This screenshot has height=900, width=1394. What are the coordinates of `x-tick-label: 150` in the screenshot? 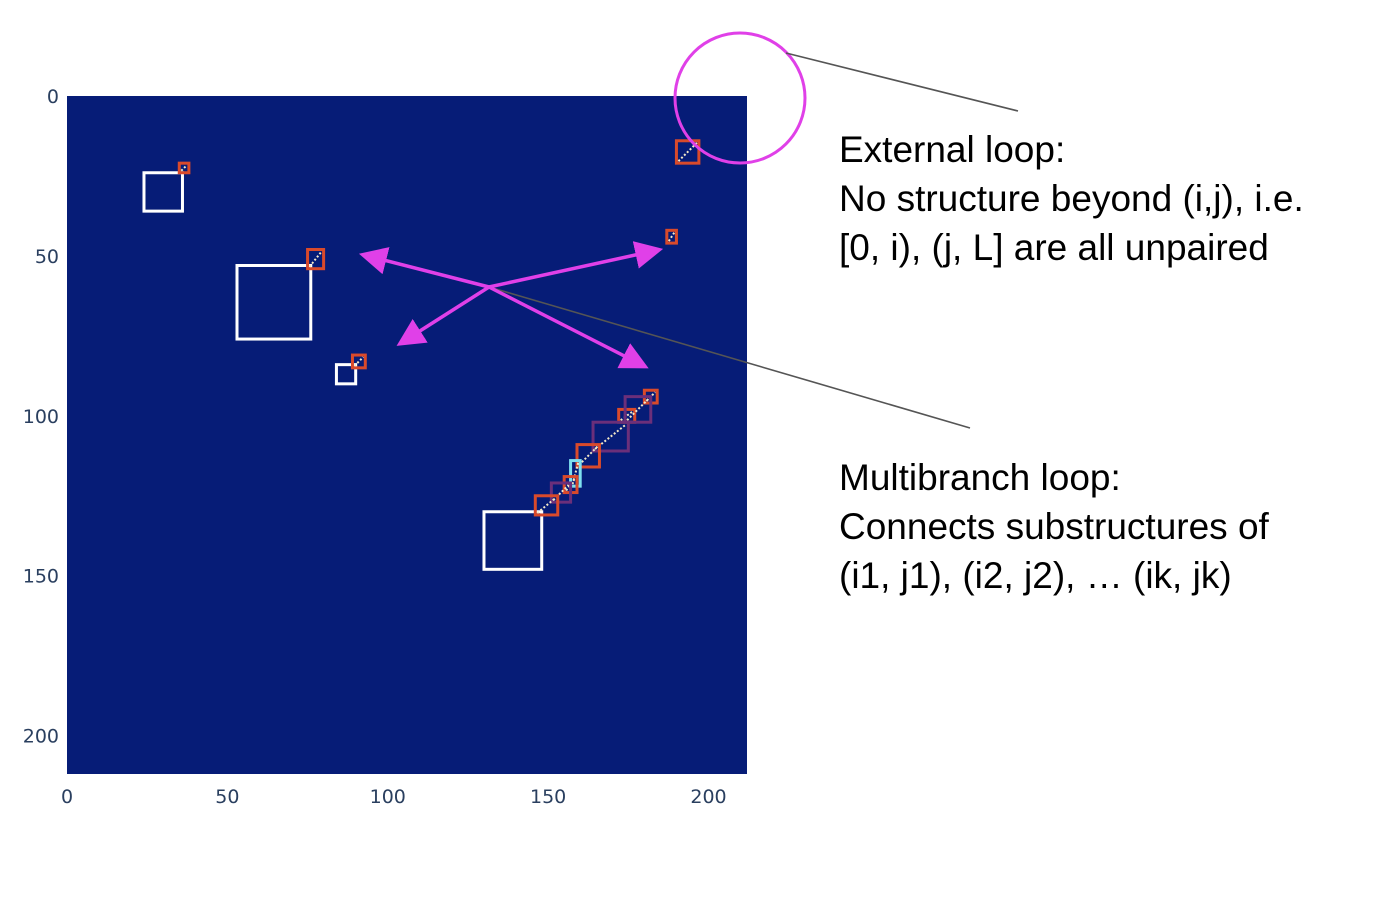 It's located at (548, 797).